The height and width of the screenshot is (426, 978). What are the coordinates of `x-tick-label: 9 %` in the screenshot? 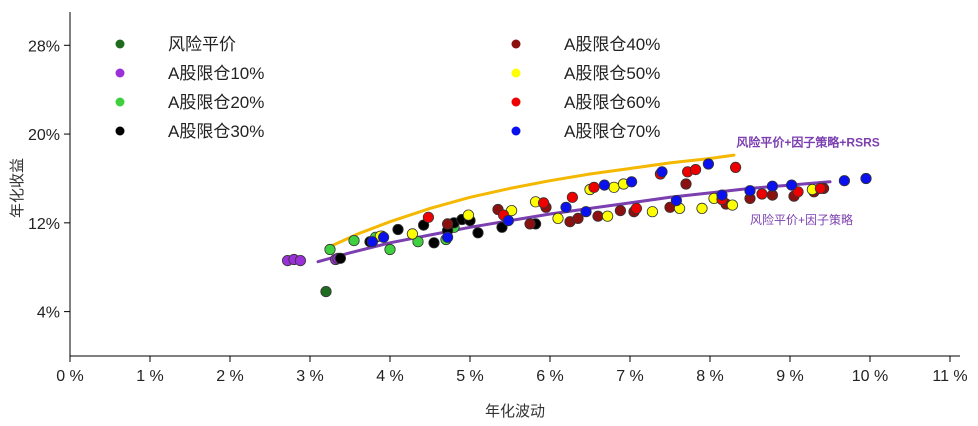 It's located at (790, 376).